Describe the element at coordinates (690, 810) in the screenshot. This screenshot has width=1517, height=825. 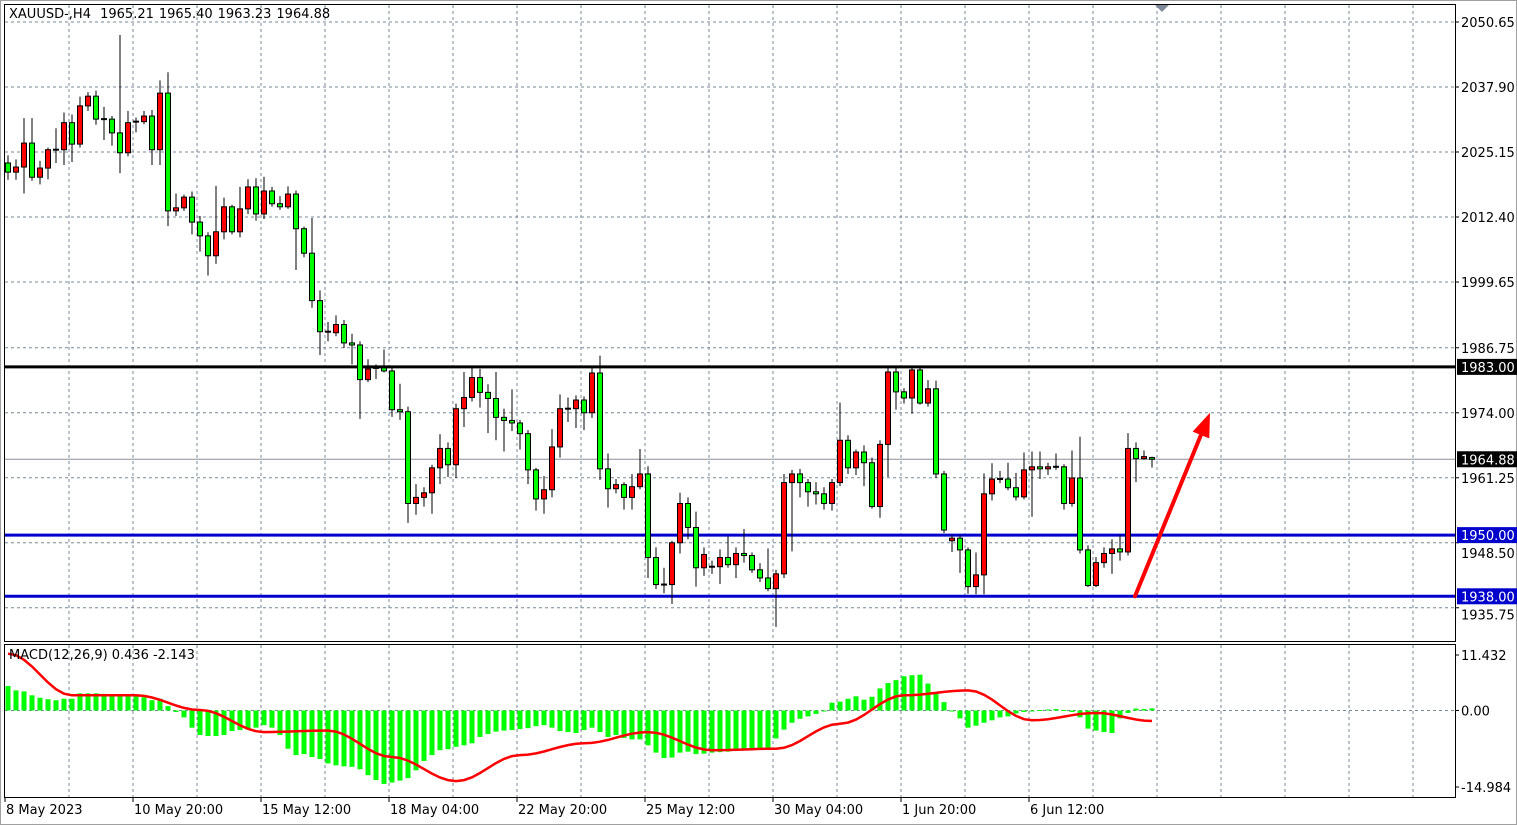
I see `time-tick-label: 25 May 12:00` at that location.